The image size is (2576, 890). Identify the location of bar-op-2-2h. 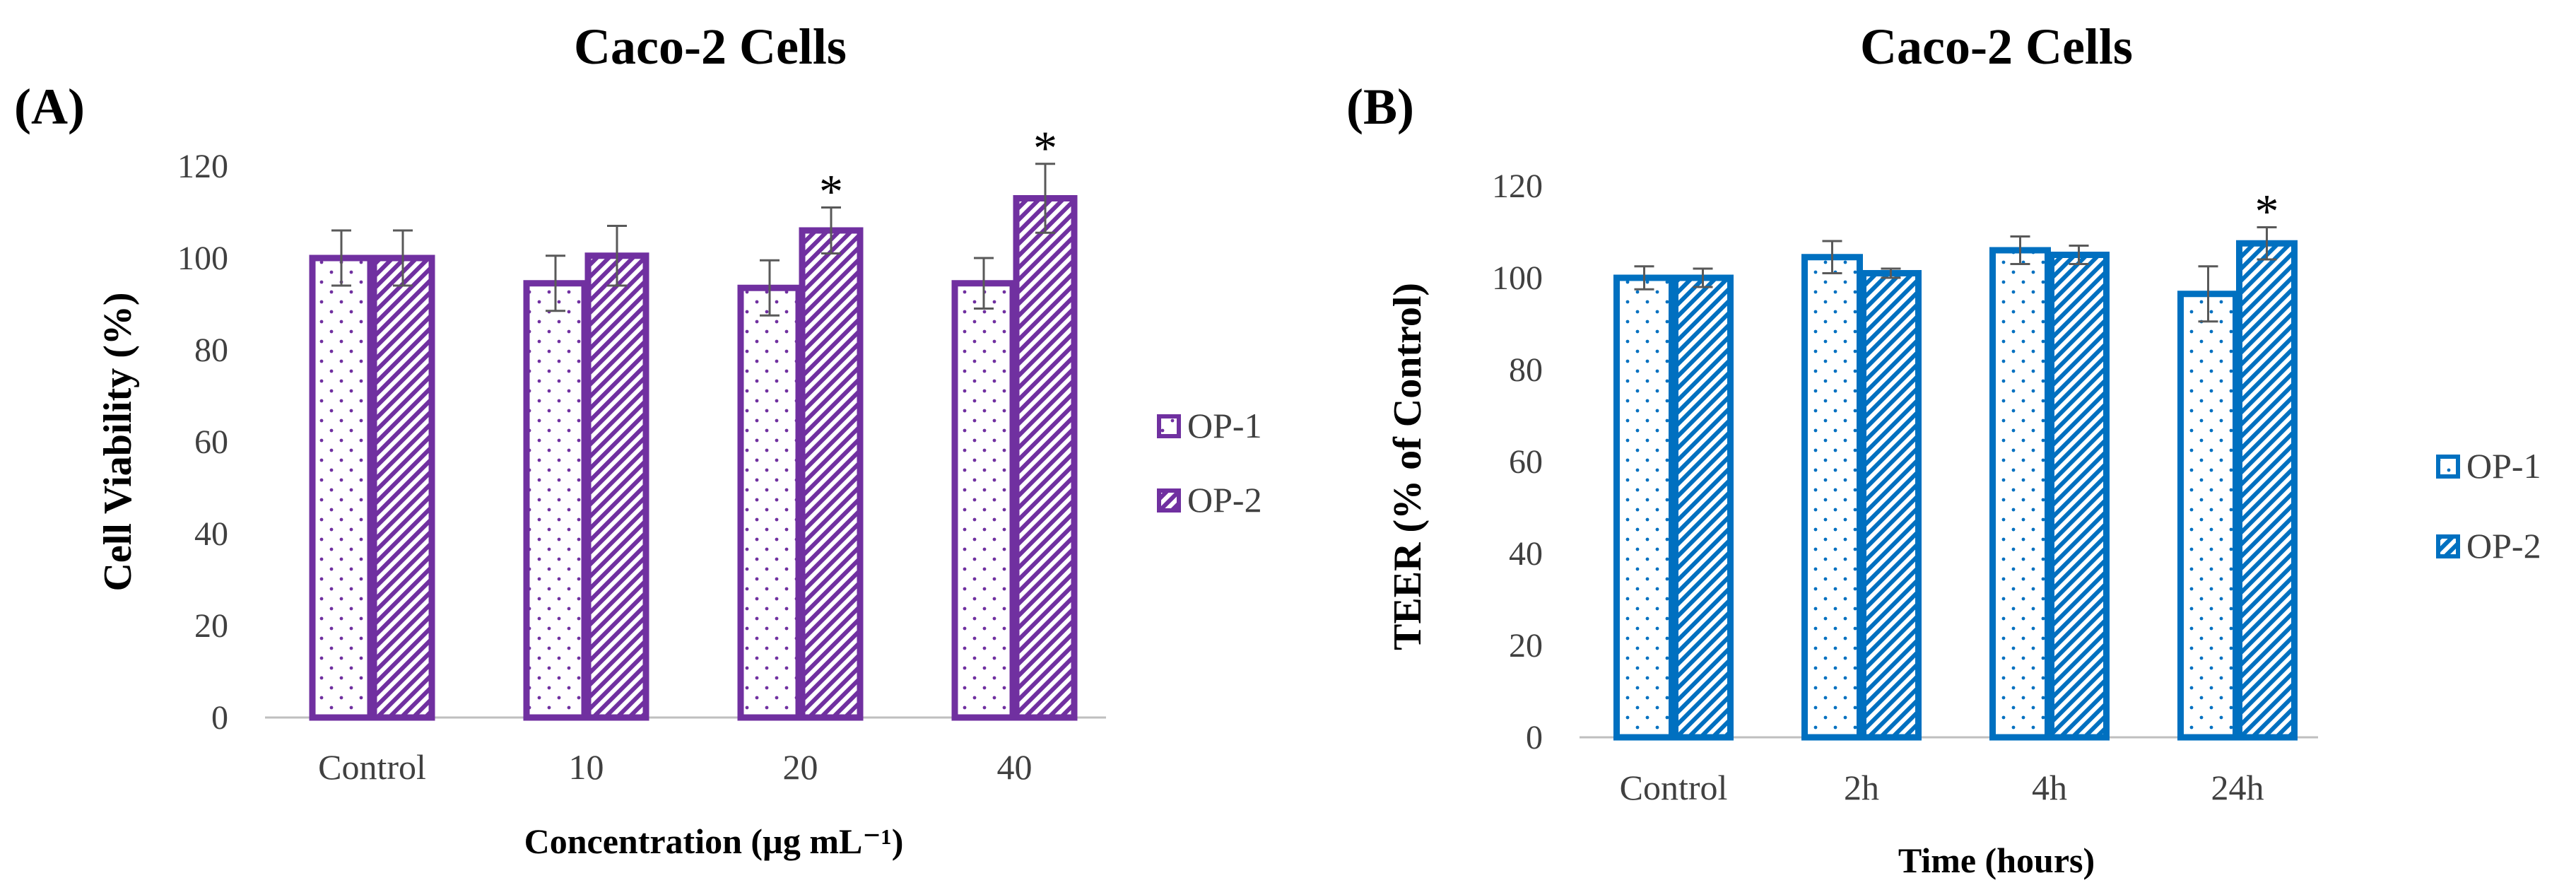
(1891, 505).